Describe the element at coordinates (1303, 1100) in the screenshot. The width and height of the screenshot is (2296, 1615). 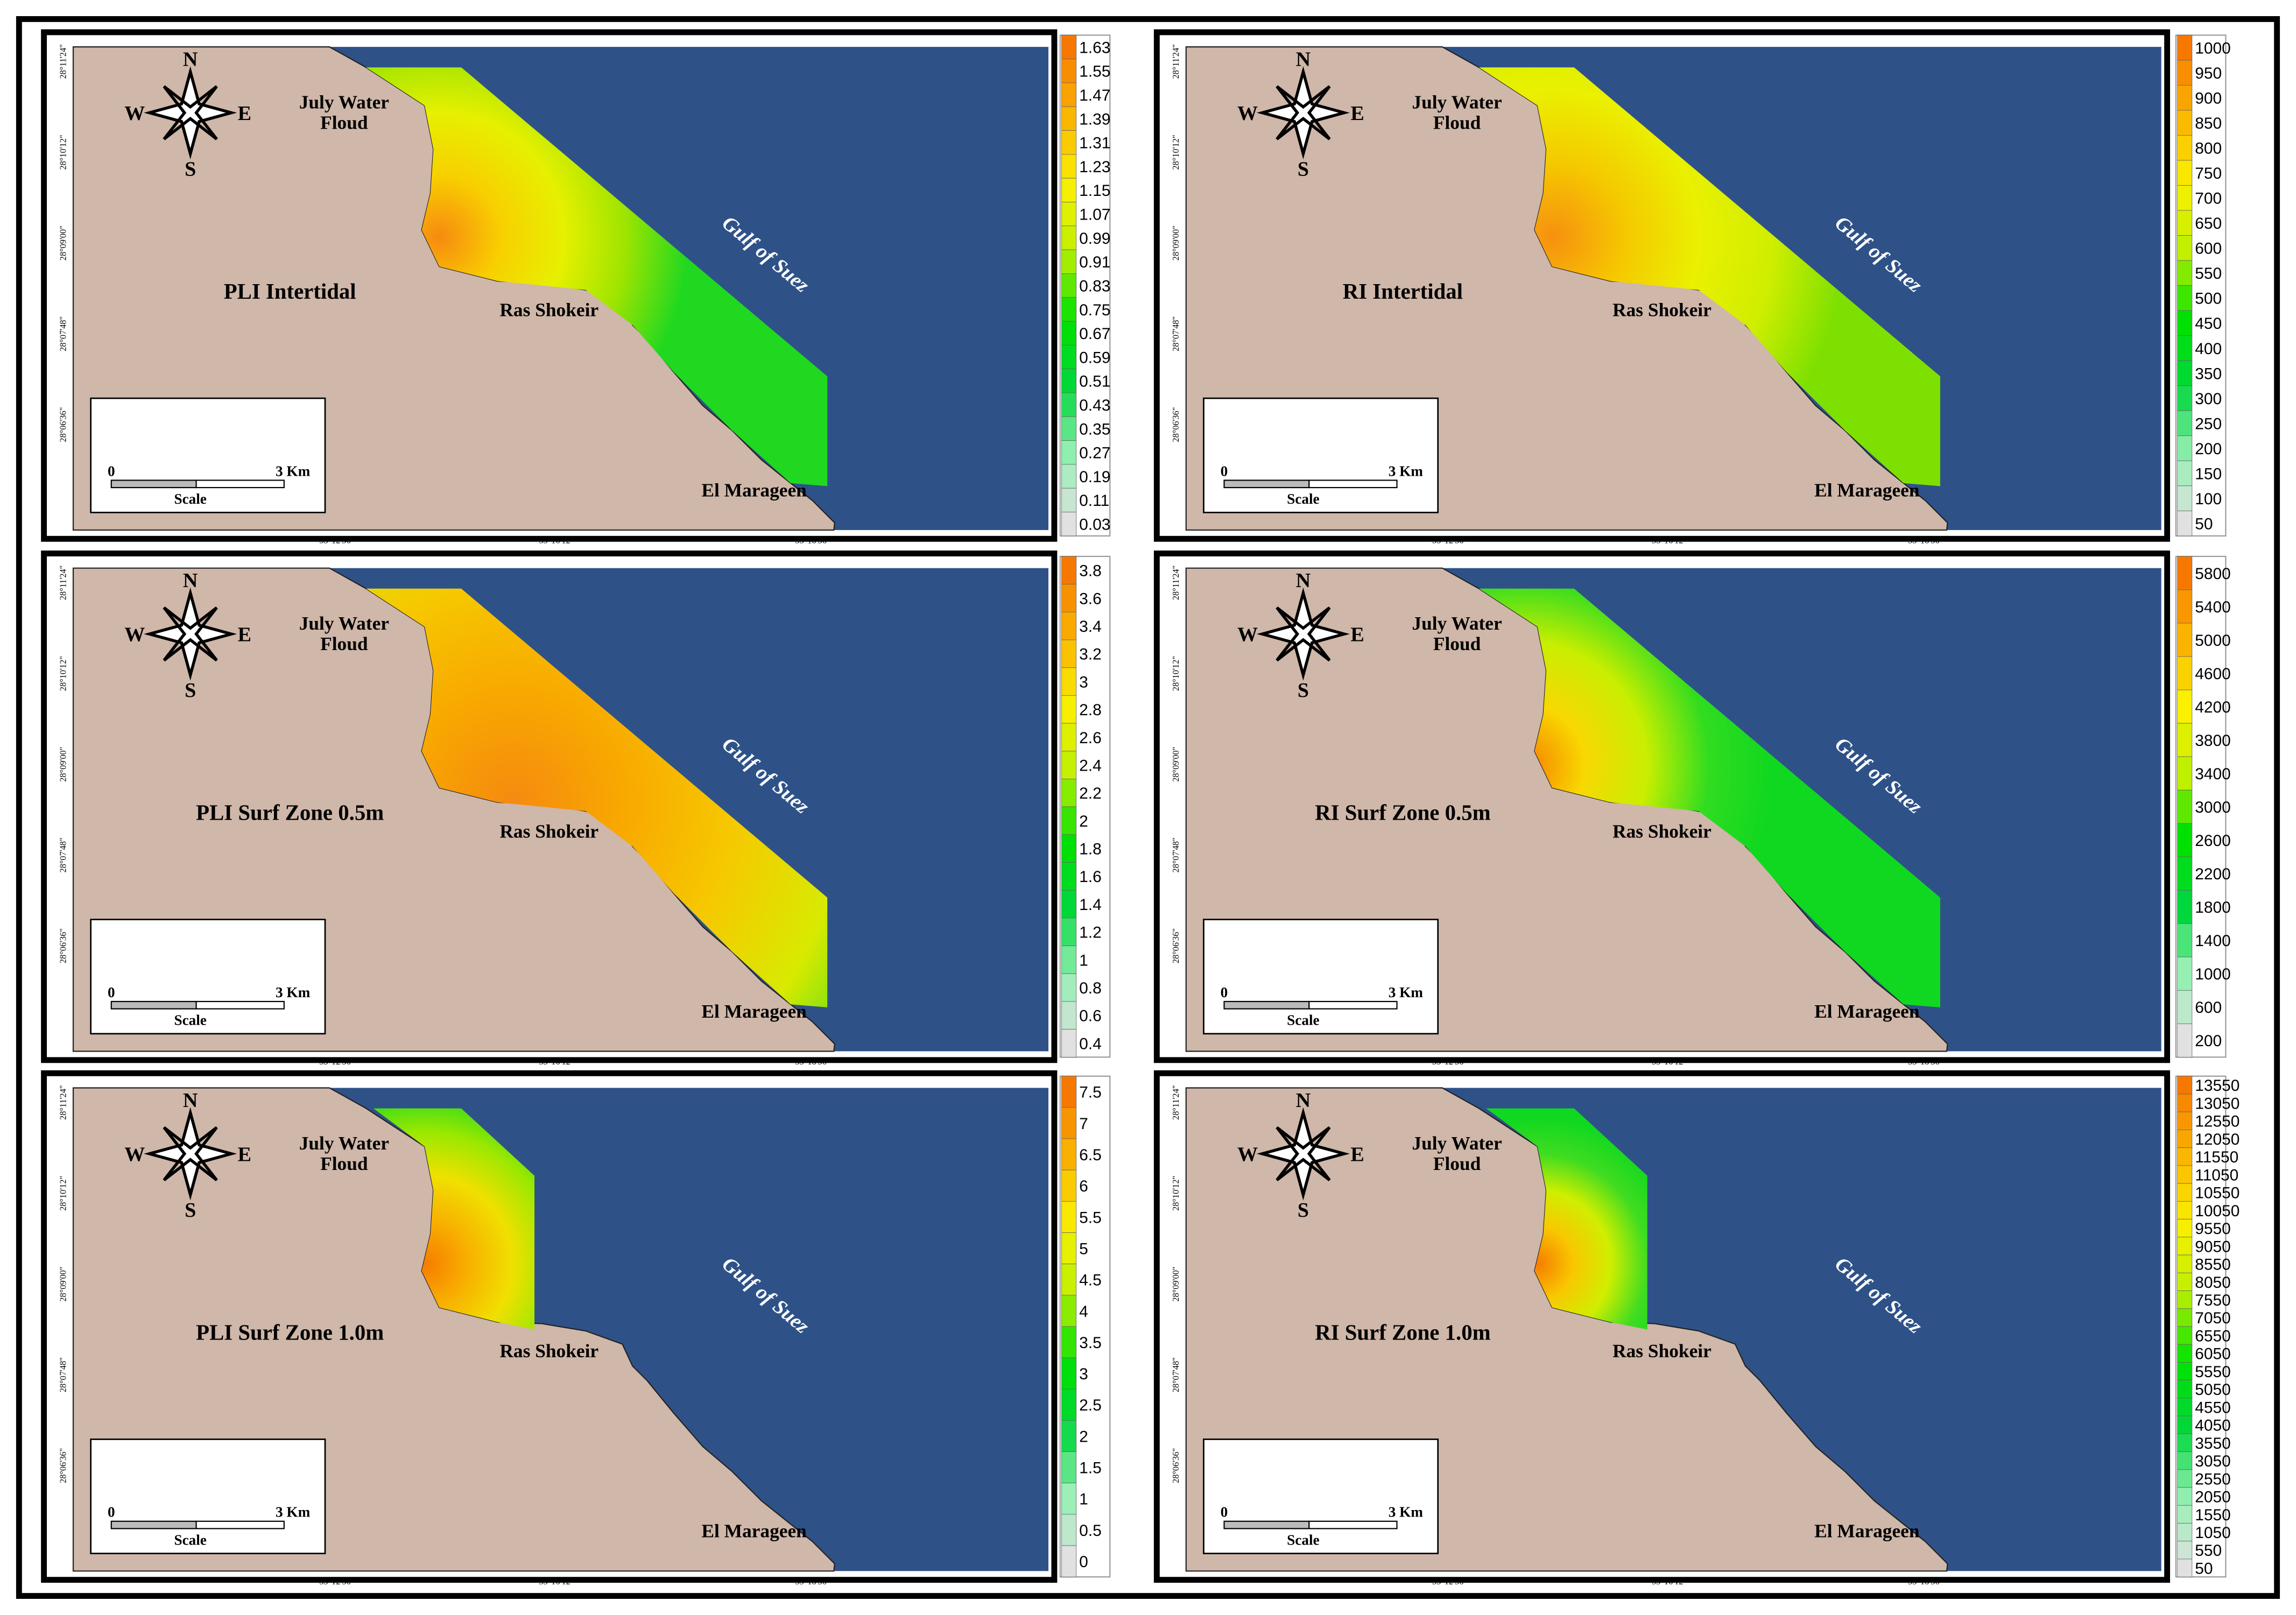
I see `compass-n: N` at that location.